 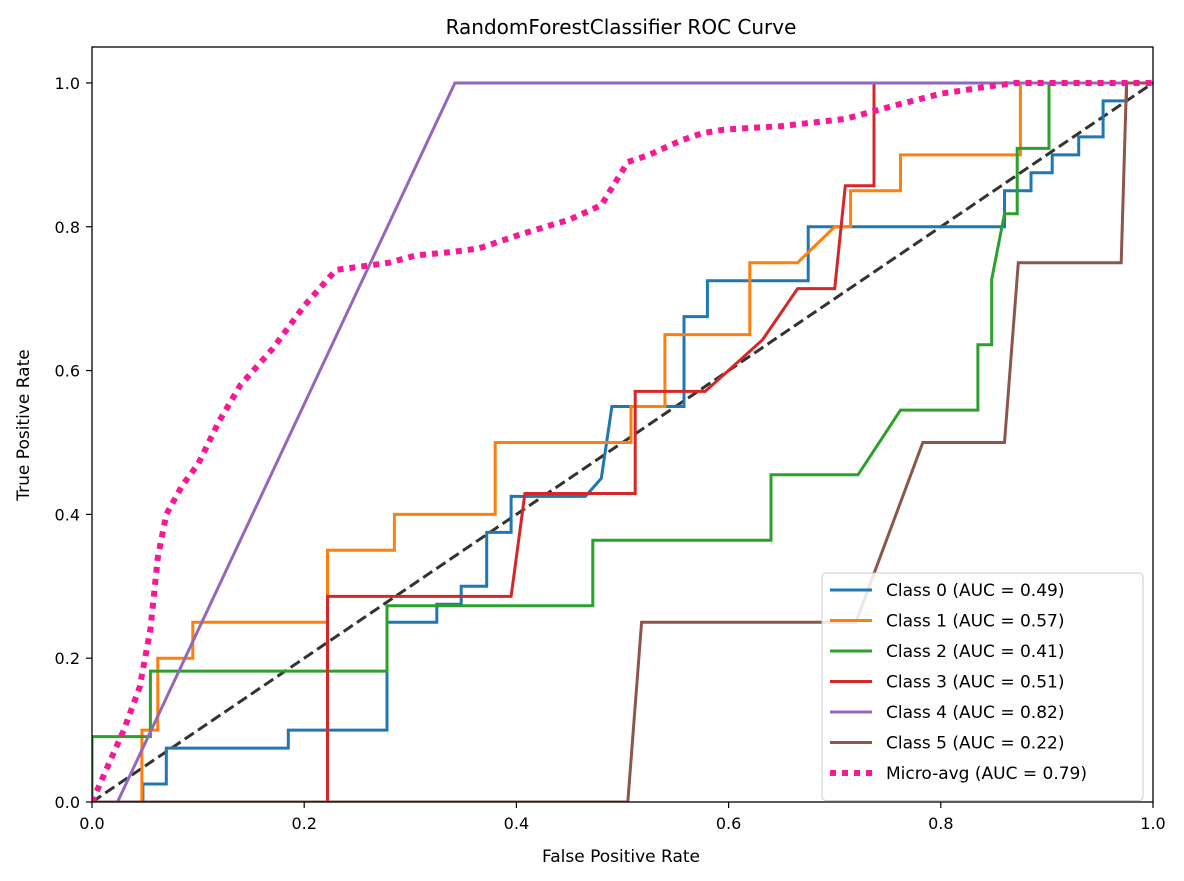 I want to click on legend-entry-label: Class 4 (AUC = 0.82), so click(x=975, y=713).